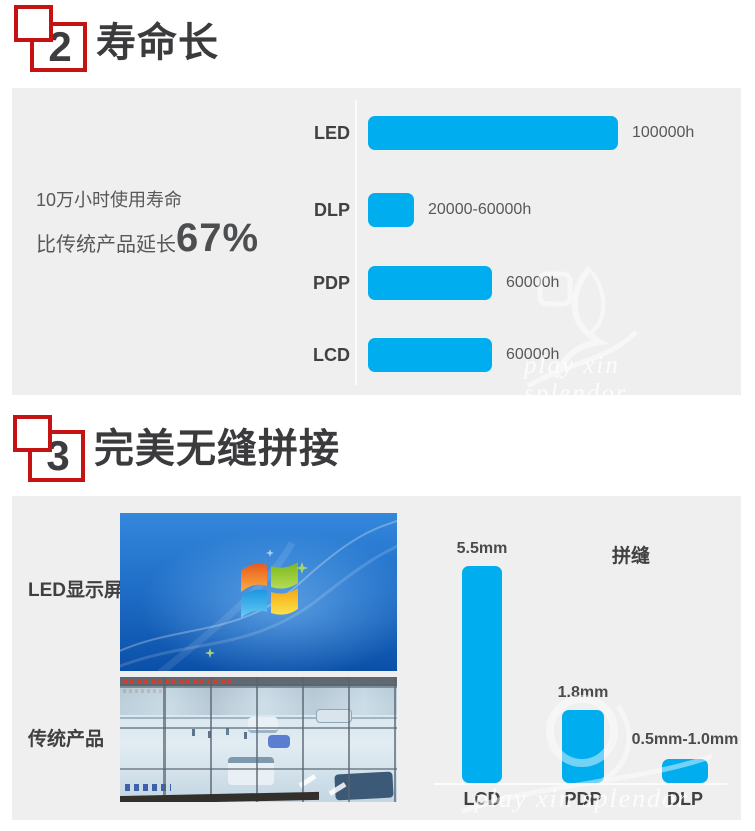 Image resolution: width=755 pixels, height=831 pixels. What do you see at coordinates (663, 132) in the screenshot?
I see `value-label: 100000h` at bounding box center [663, 132].